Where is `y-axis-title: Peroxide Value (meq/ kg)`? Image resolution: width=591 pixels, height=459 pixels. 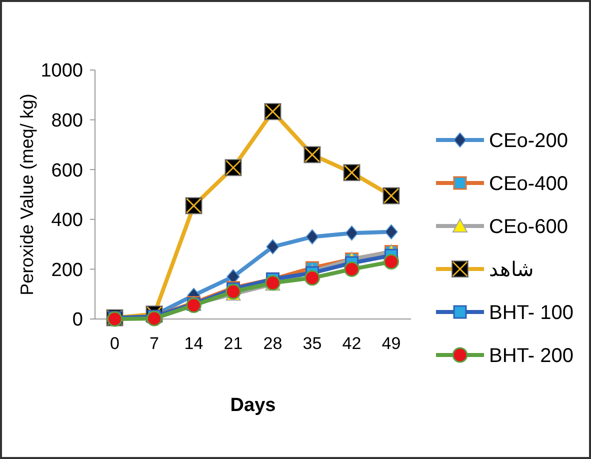 y-axis-title: Peroxide Value (meq/ kg) is located at coordinates (27, 195).